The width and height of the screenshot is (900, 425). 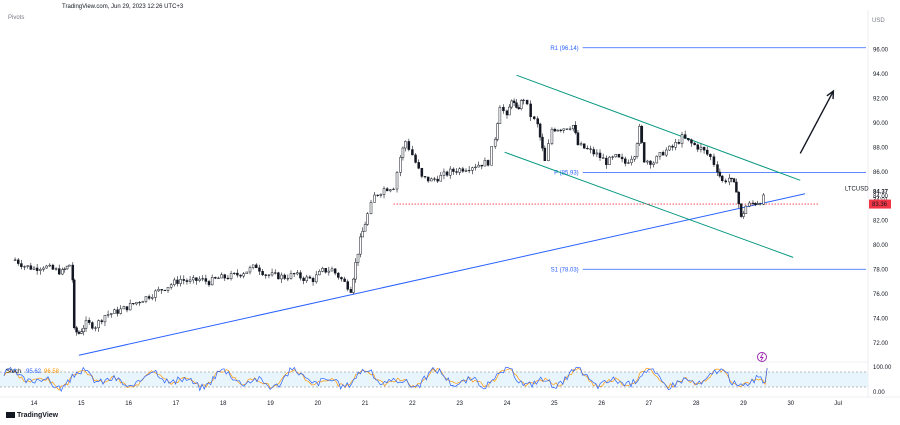 I want to click on y-tick-label: 86.00, so click(x=881, y=173).